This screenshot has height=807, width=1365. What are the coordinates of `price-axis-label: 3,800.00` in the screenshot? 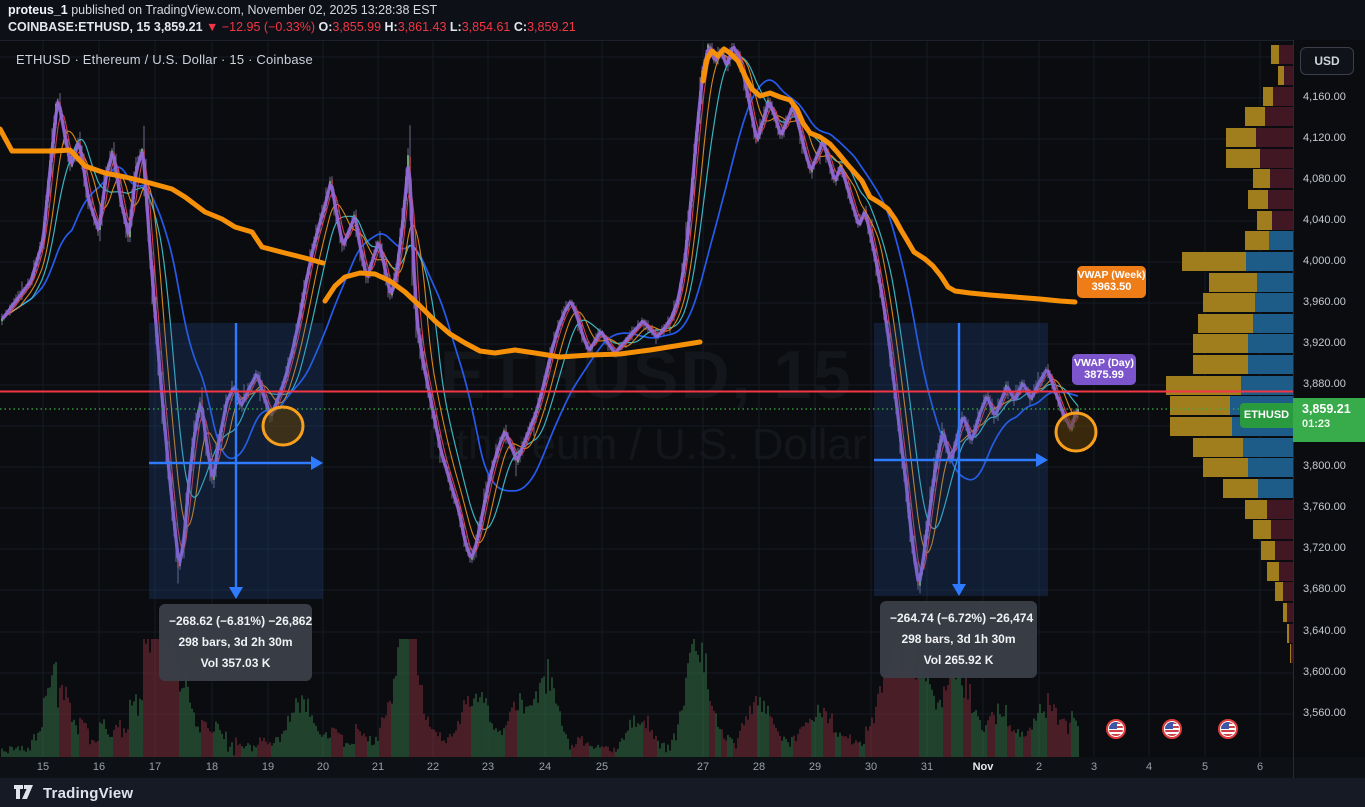 It's located at (1324, 466).